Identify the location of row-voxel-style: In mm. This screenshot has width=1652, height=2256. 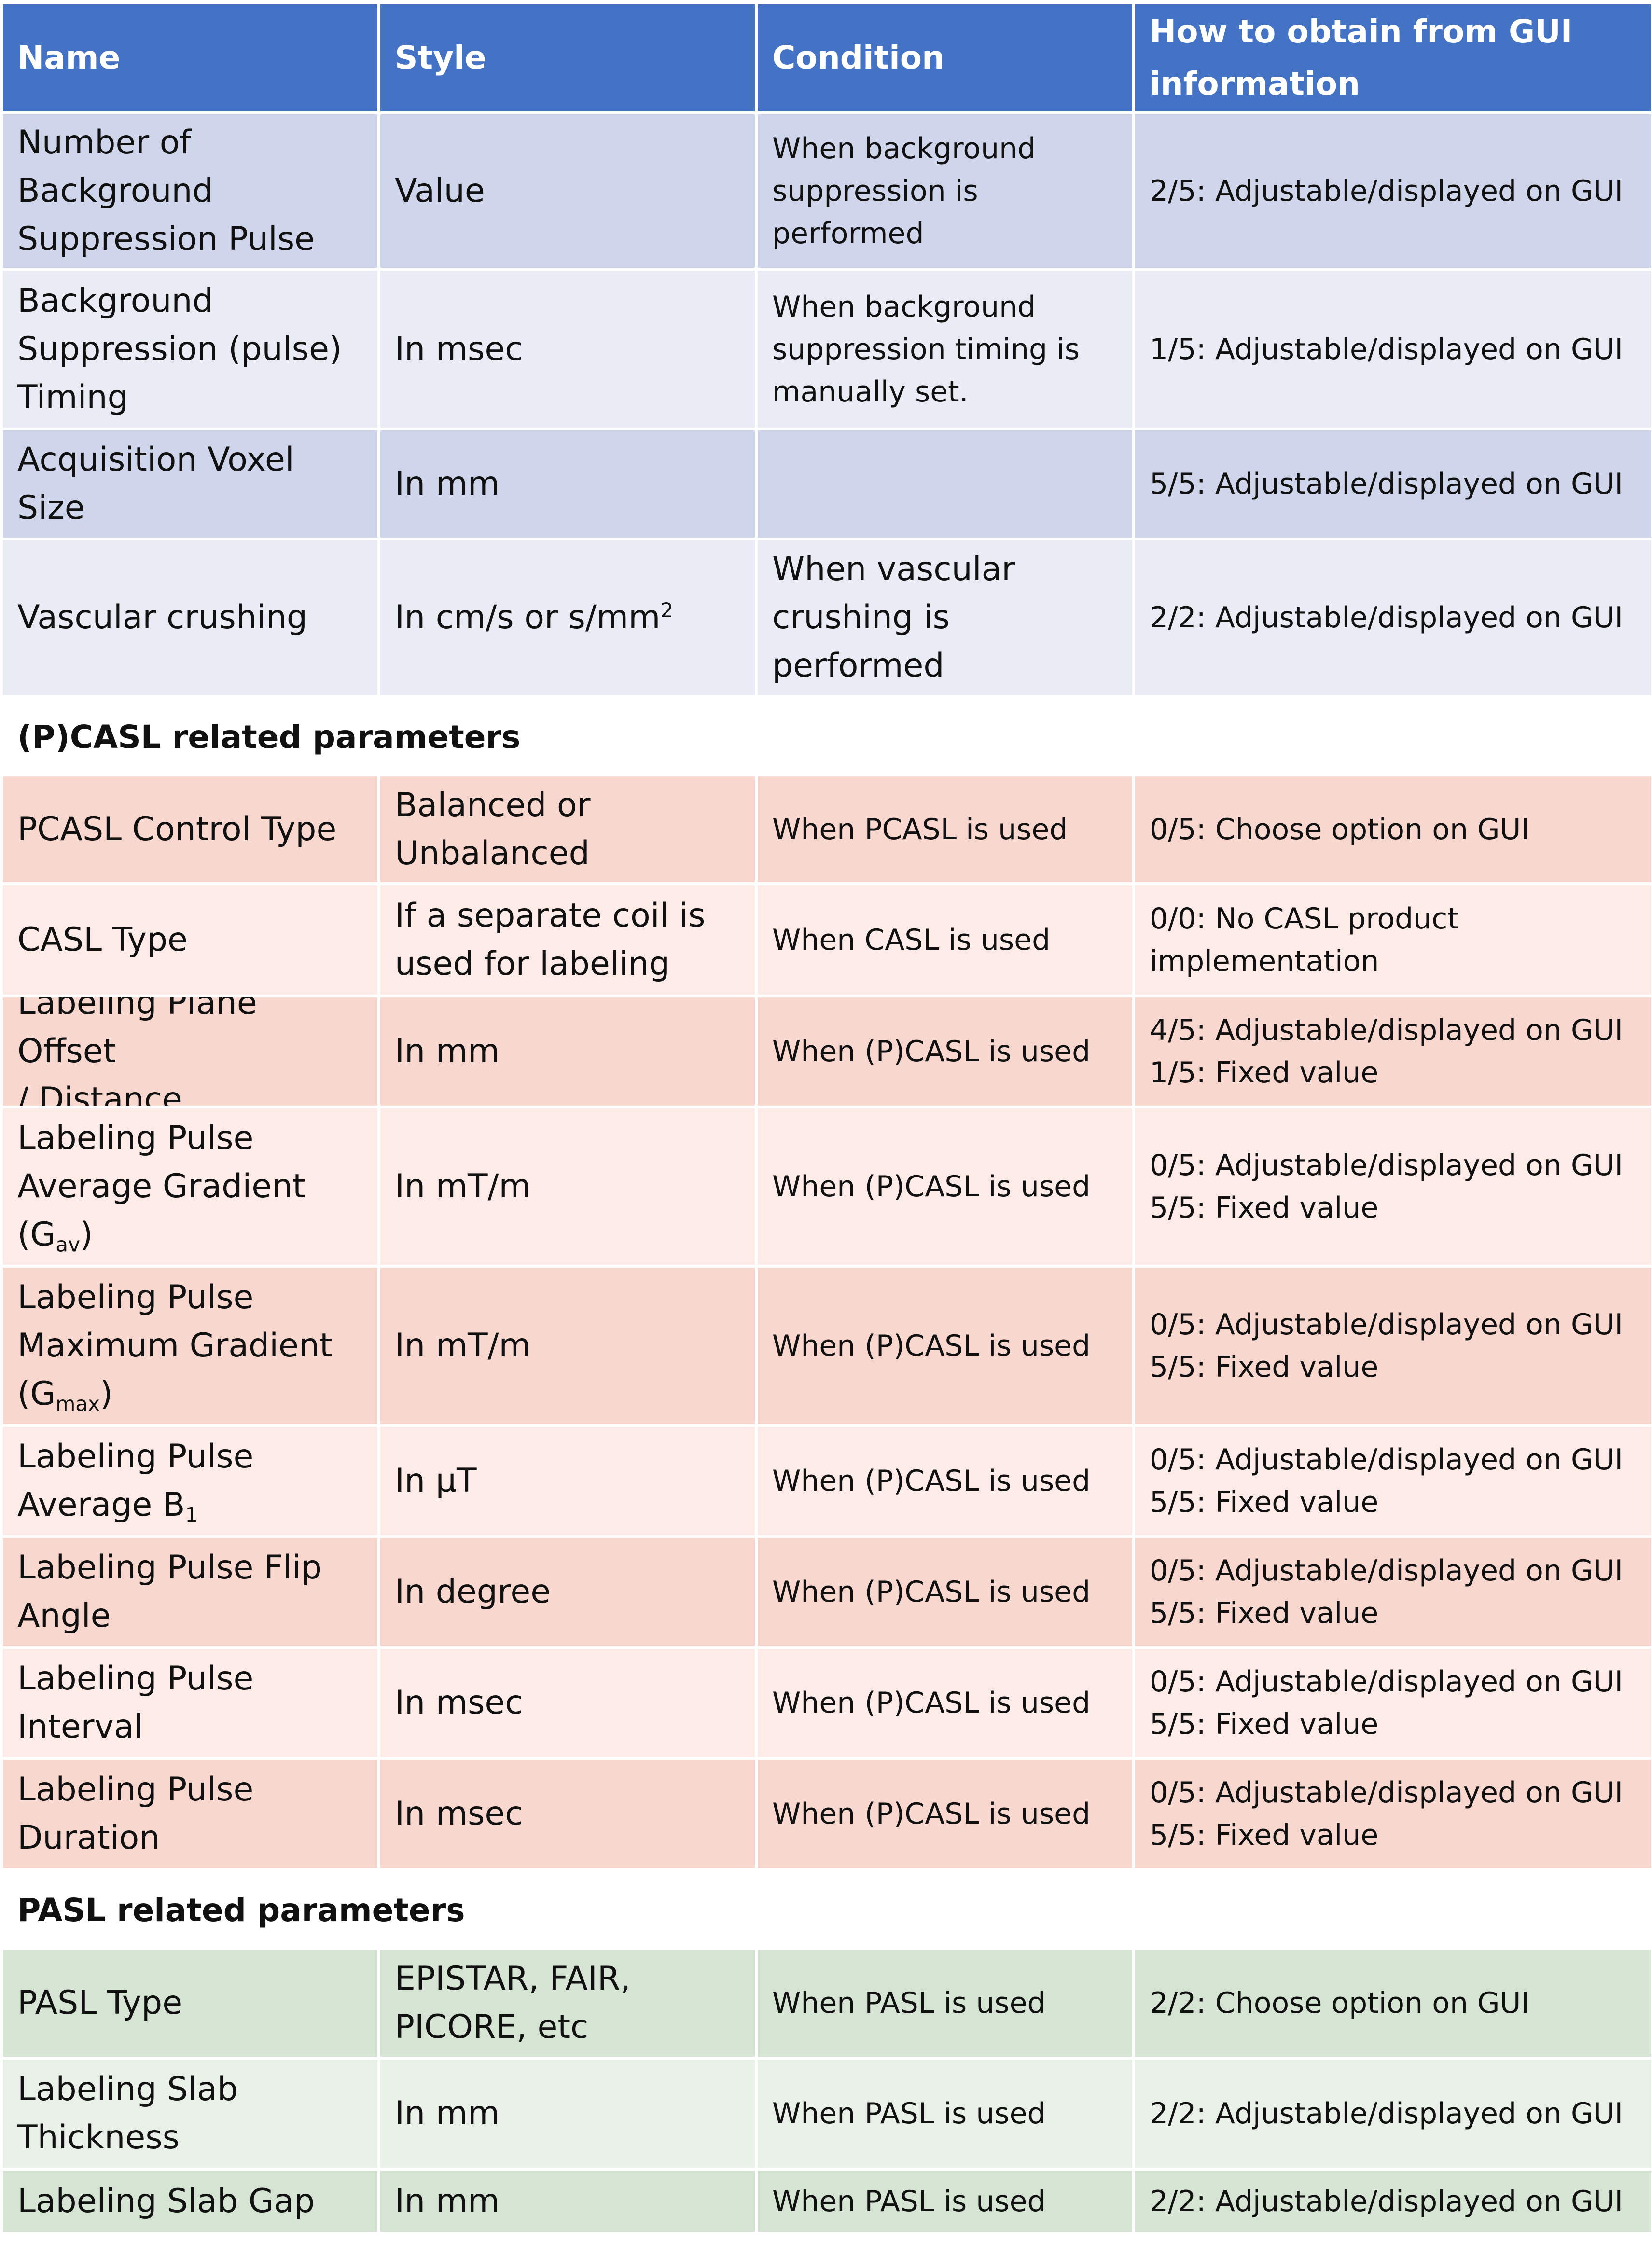
(567, 484).